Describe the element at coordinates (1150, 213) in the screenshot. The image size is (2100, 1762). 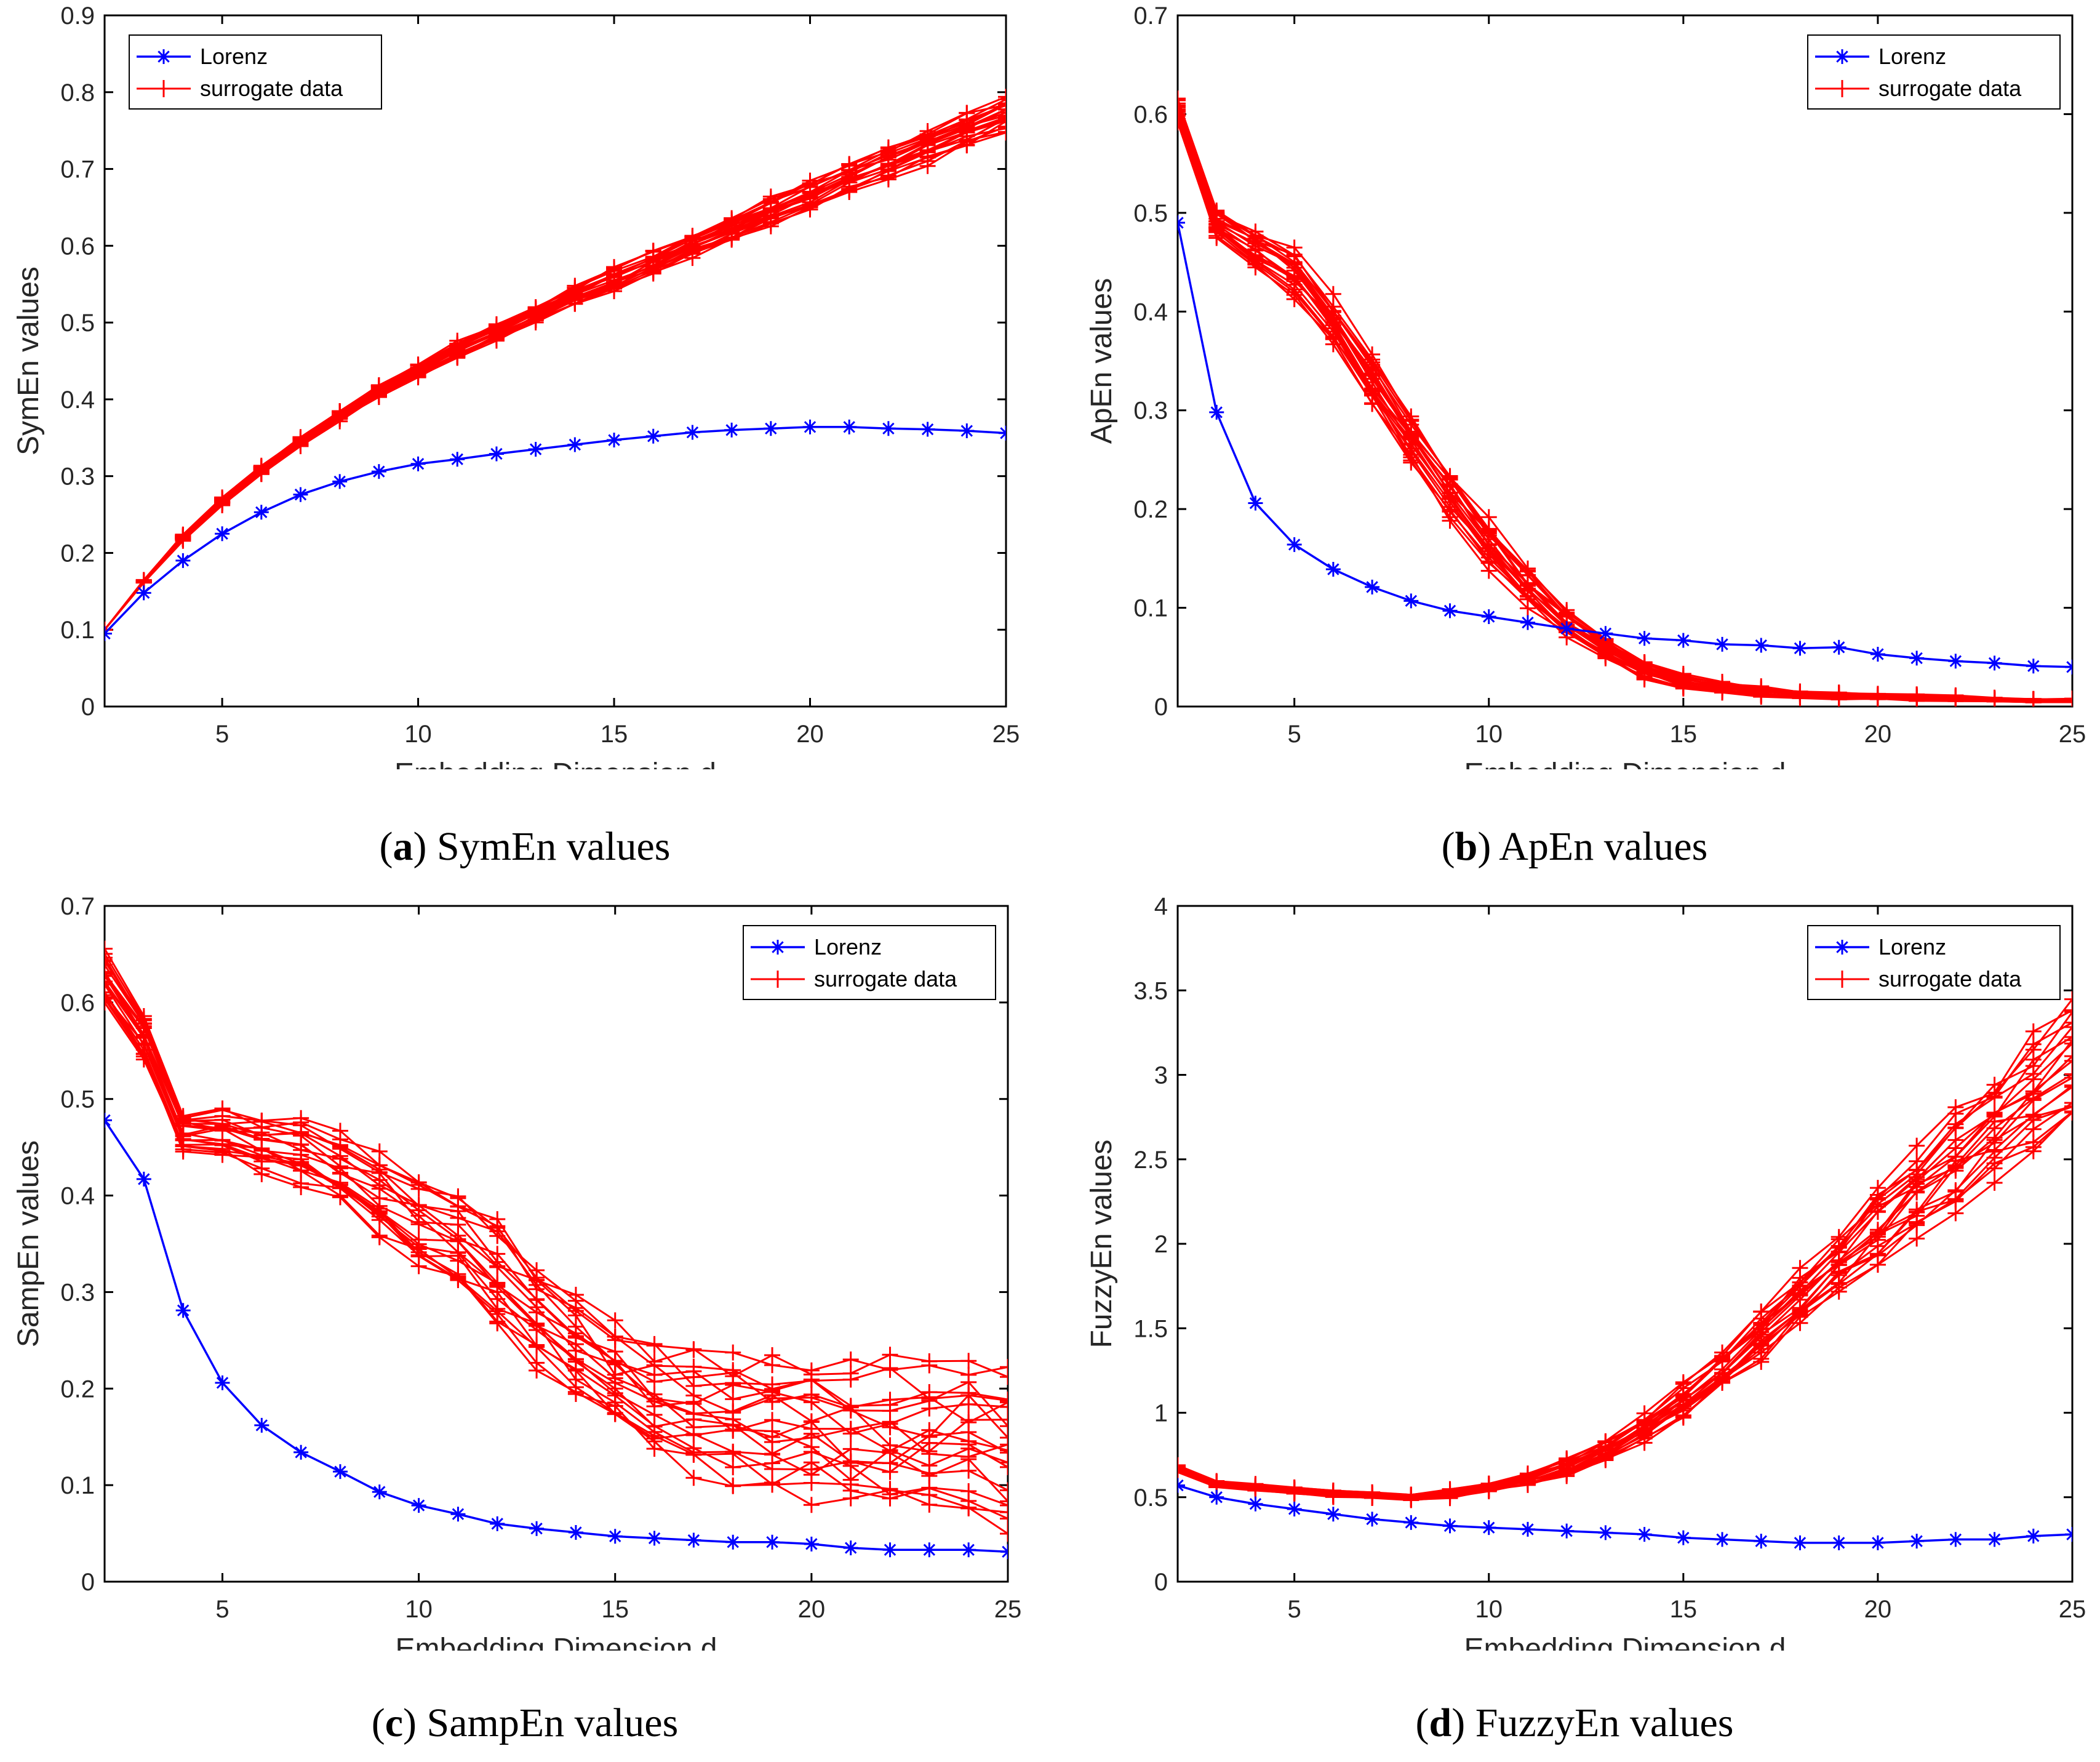
I see `y-tick-label: 0.5` at that location.